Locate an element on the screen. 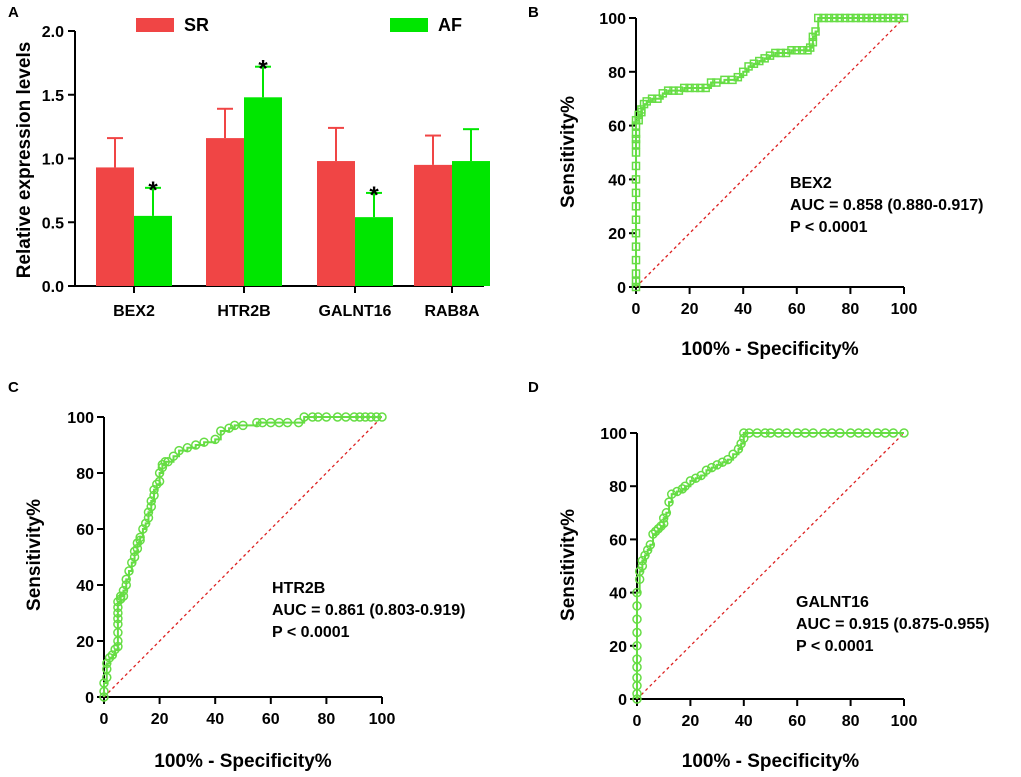 The image size is (1021, 777). y-tick-label: 2.0 is located at coordinates (53, 32).